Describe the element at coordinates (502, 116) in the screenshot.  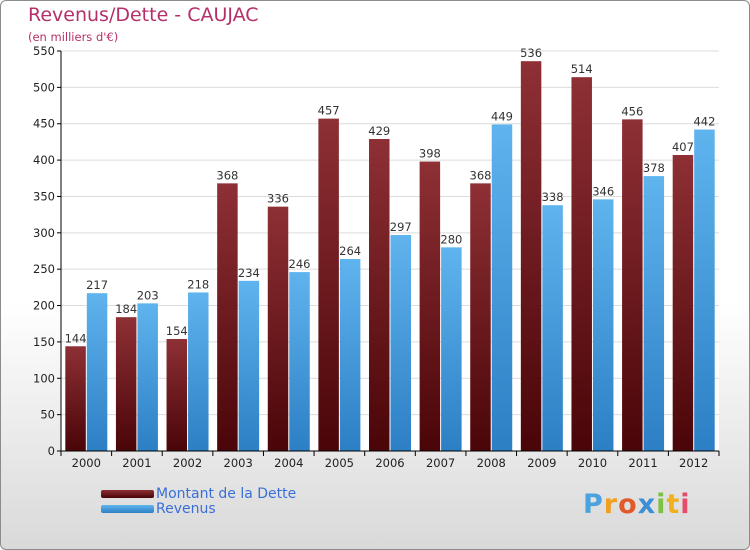
I see `data-label: 449` at that location.